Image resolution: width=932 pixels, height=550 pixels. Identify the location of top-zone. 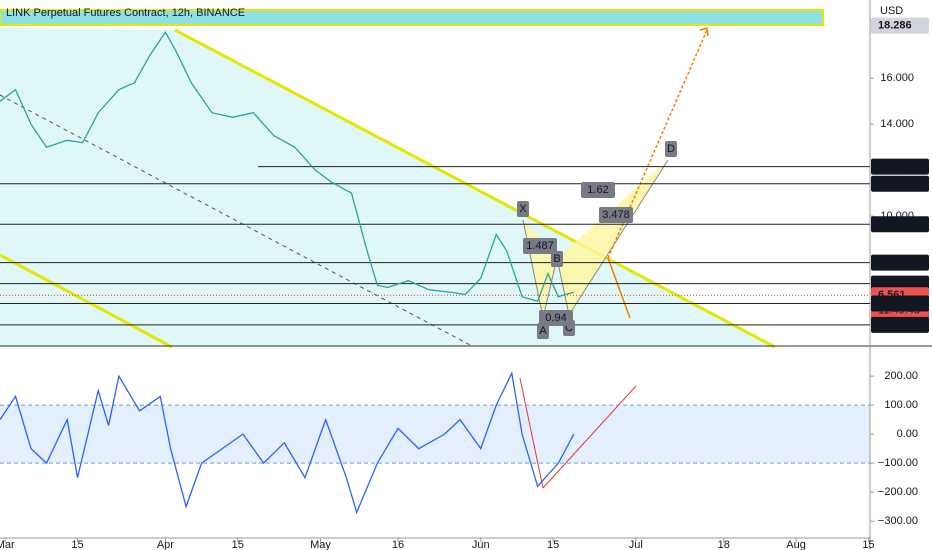
(412, 17).